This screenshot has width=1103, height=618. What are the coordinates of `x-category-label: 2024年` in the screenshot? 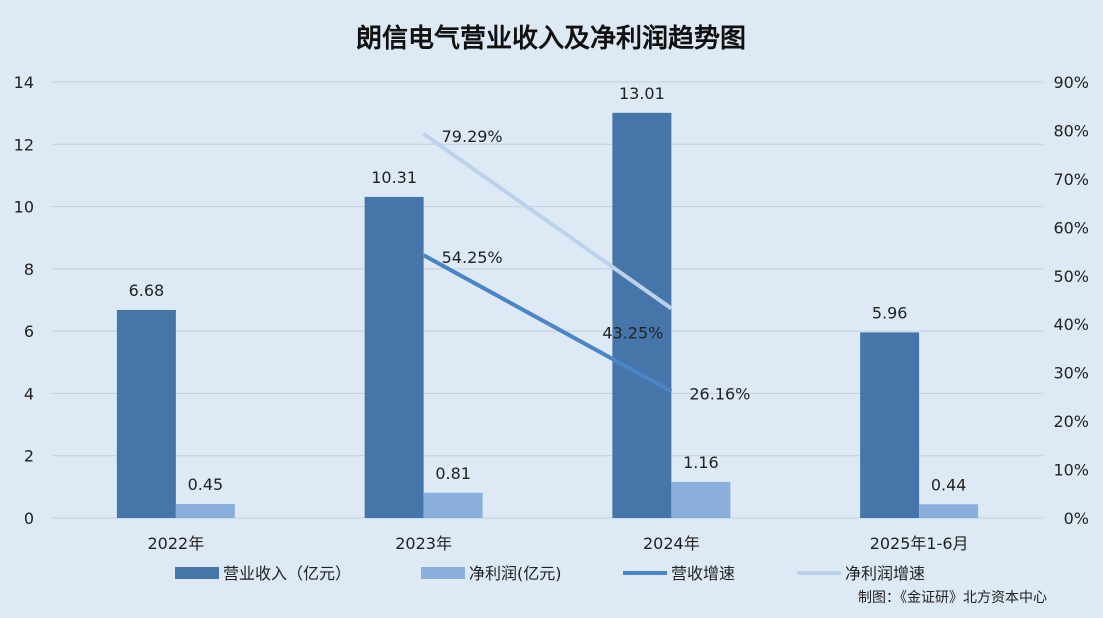 It's located at (671, 543).